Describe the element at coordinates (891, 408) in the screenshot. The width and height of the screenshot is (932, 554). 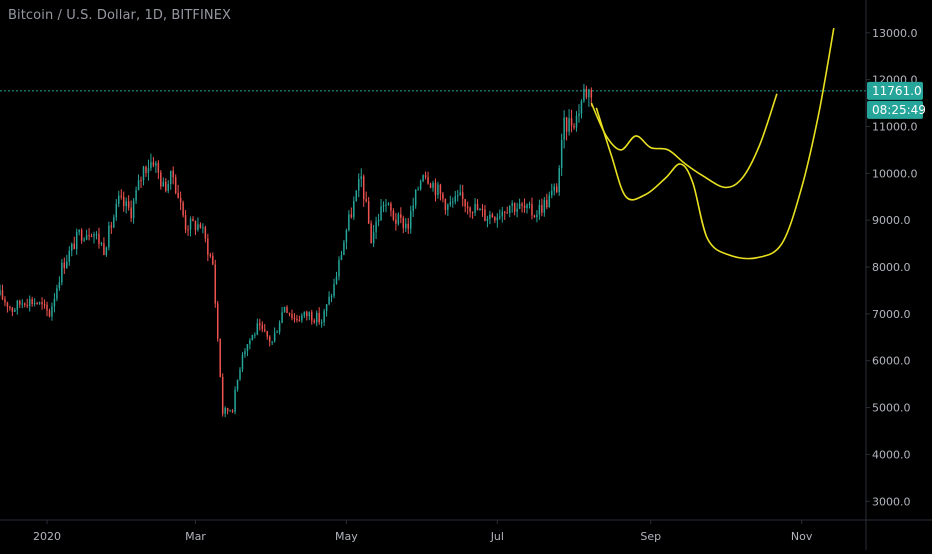
I see `y-tick-label: 5000.0` at that location.